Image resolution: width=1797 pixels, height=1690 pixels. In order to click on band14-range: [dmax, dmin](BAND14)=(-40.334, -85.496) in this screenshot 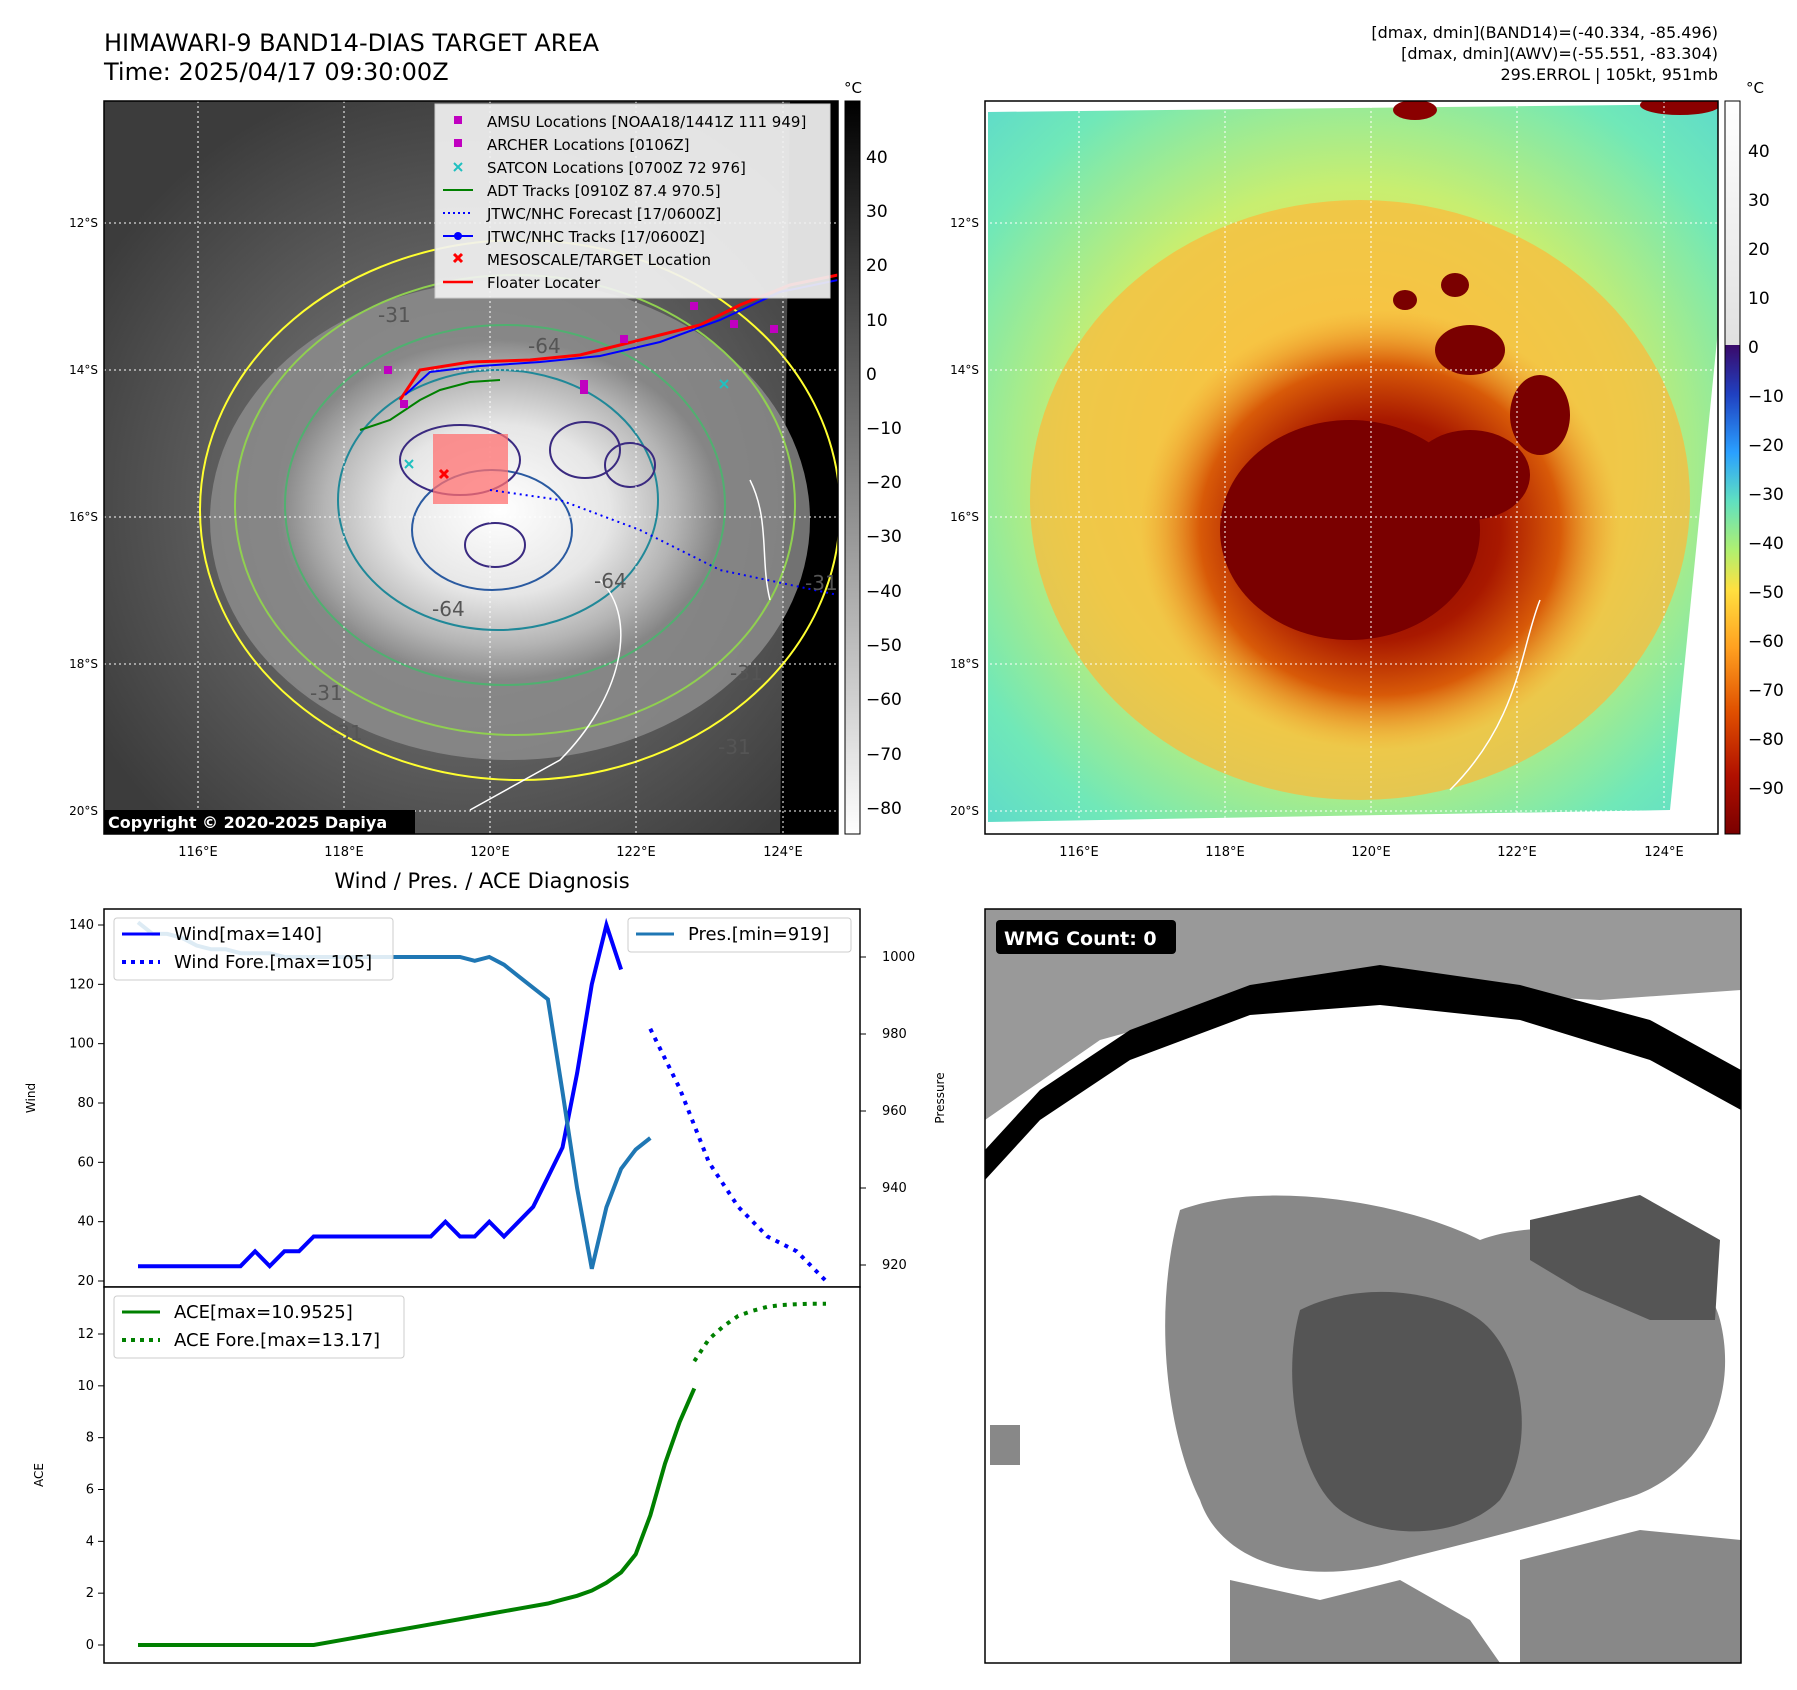, I will do `click(1544, 32)`.